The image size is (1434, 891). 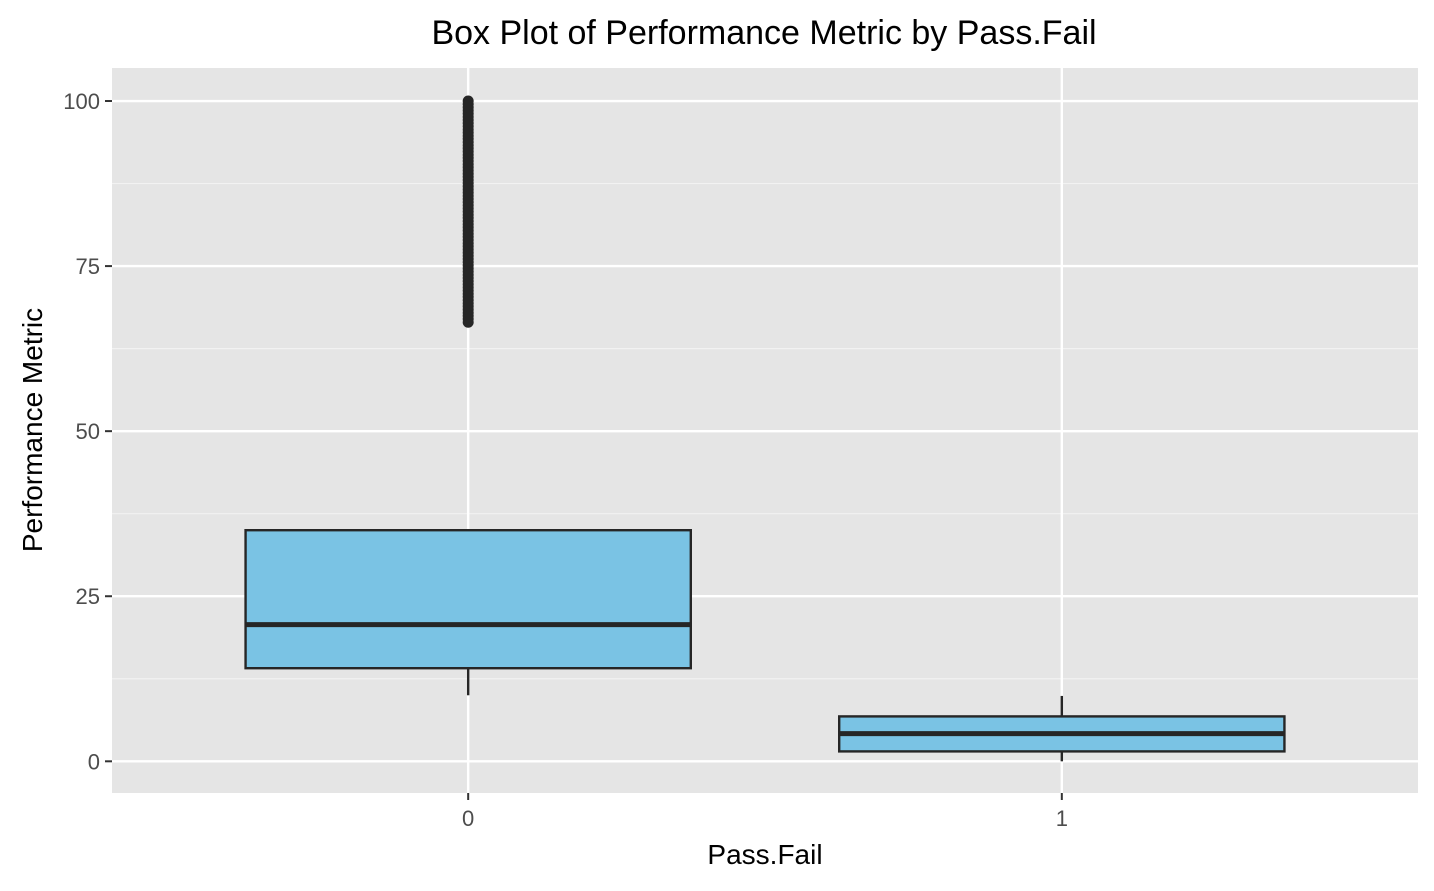 What do you see at coordinates (94, 761) in the screenshot?
I see `y-tick-label: 0` at bounding box center [94, 761].